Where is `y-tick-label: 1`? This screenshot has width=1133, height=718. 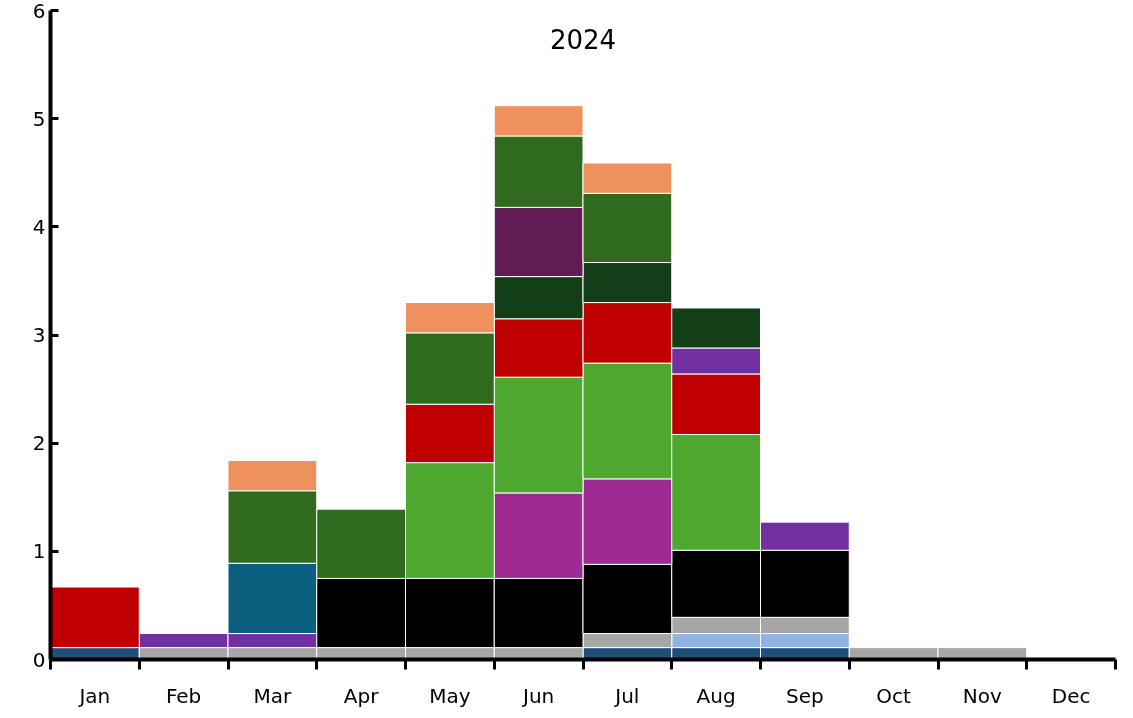
y-tick-label: 1 is located at coordinates (39, 551).